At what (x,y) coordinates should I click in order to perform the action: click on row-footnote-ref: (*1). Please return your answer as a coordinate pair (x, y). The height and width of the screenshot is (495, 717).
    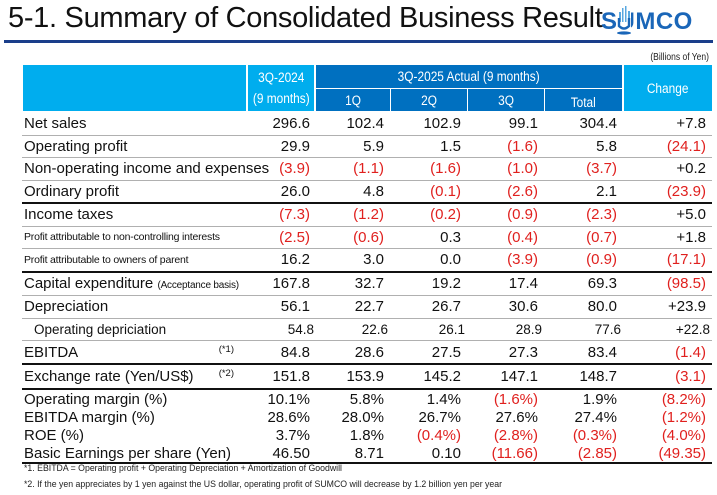
    Looking at the image, I should click on (226, 349).